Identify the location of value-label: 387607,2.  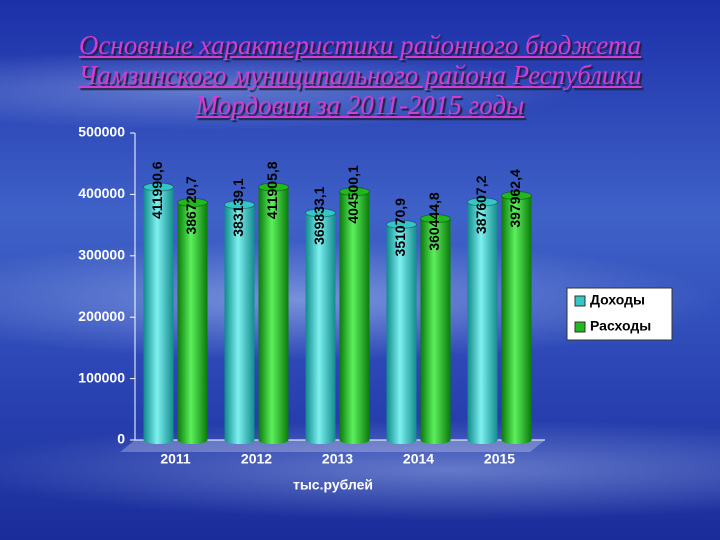
(481, 204).